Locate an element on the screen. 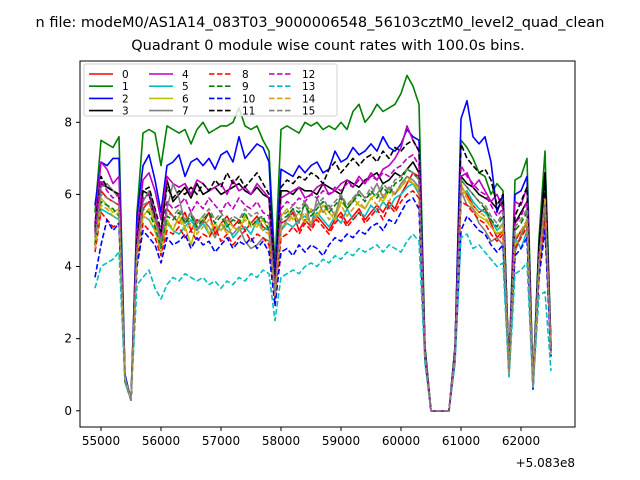 This screenshot has width=640, height=480. y-tick-label: 0 is located at coordinates (68, 411).